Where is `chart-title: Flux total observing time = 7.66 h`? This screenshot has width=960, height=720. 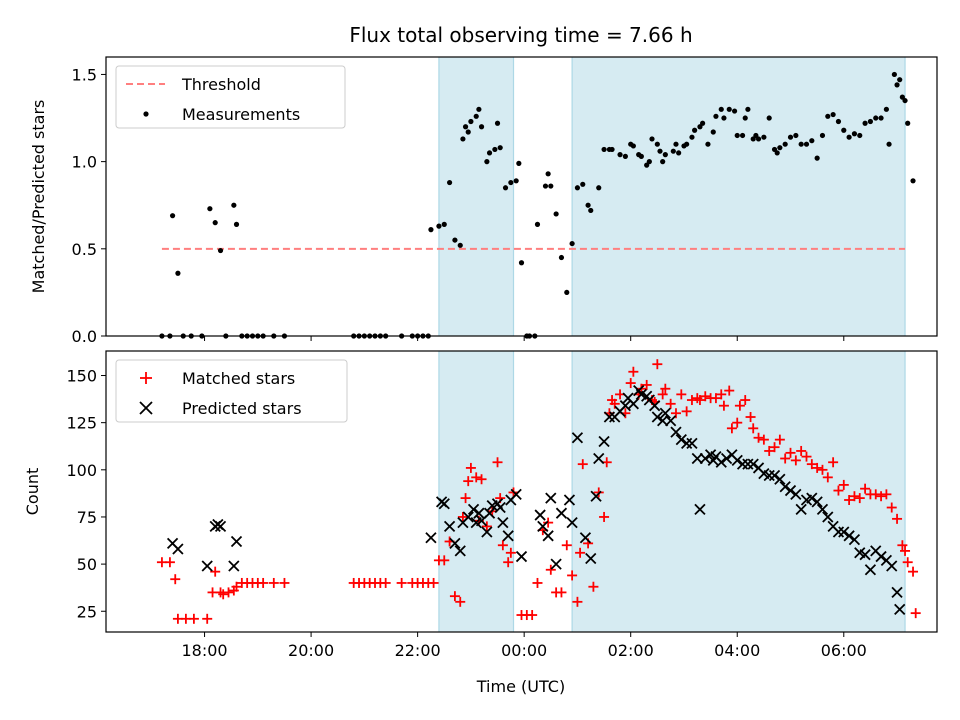 chart-title: Flux total observing time = 7.66 h is located at coordinates (520, 35).